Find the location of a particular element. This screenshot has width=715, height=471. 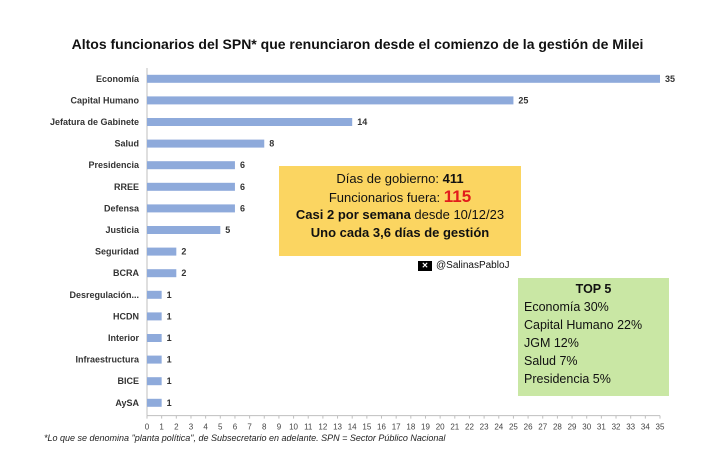

x-tick-label: 12 is located at coordinates (322, 427).